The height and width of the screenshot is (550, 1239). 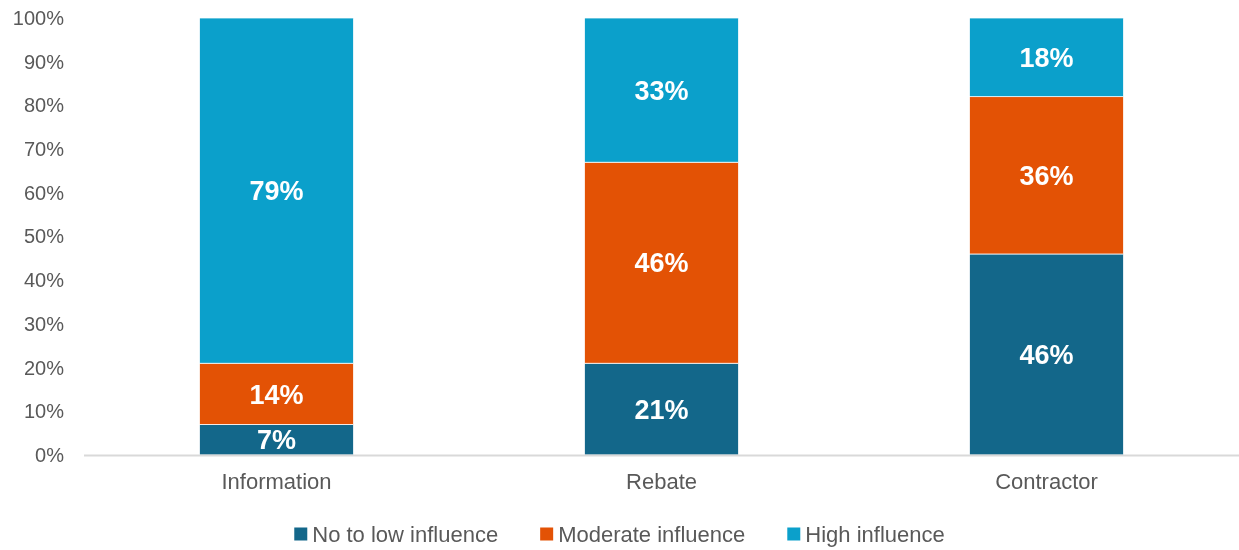 I want to click on y-tick-label: 50%, so click(x=44, y=236).